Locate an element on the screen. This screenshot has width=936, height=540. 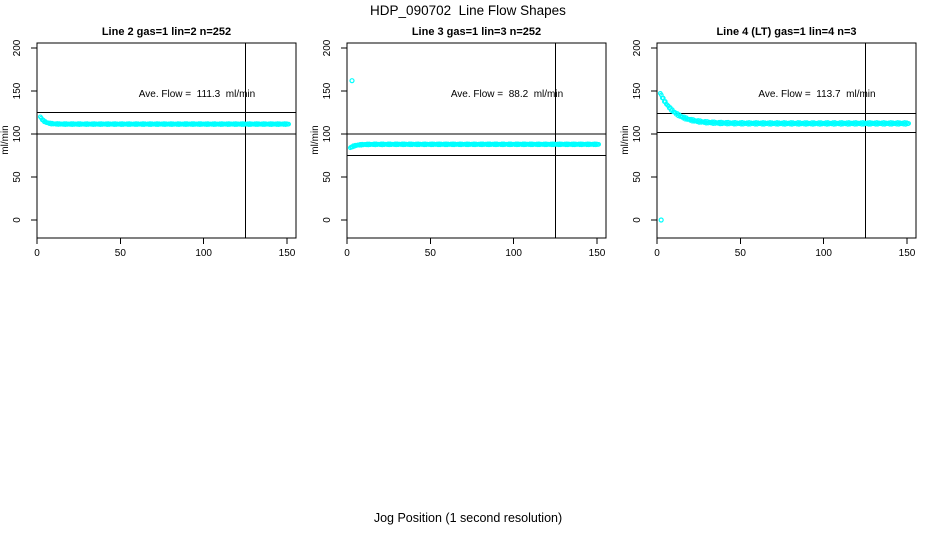
x-axis-label: Jog Position (1 second resolution) is located at coordinates (468, 518).